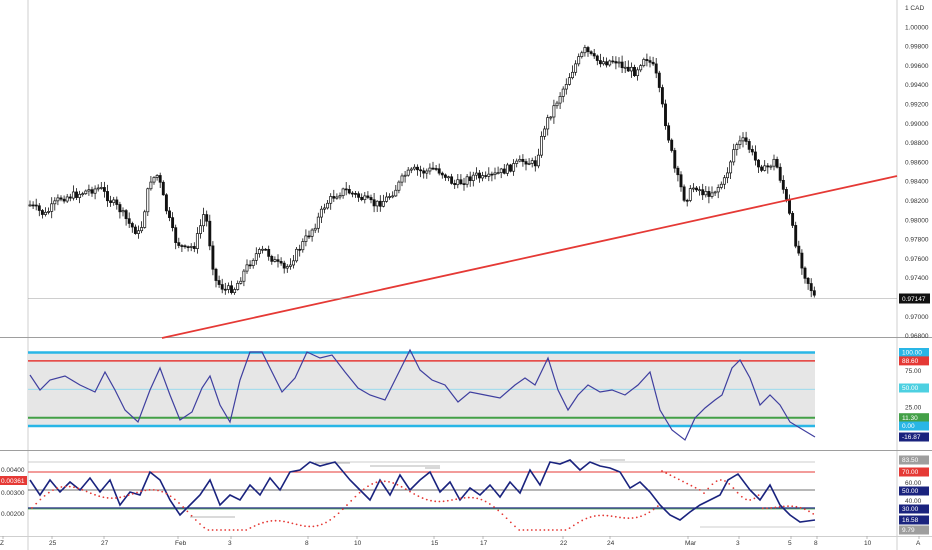 Image resolution: width=932 pixels, height=550 pixels. What do you see at coordinates (910, 418) in the screenshot?
I see `osc1-badge-label: 11.30` at bounding box center [910, 418].